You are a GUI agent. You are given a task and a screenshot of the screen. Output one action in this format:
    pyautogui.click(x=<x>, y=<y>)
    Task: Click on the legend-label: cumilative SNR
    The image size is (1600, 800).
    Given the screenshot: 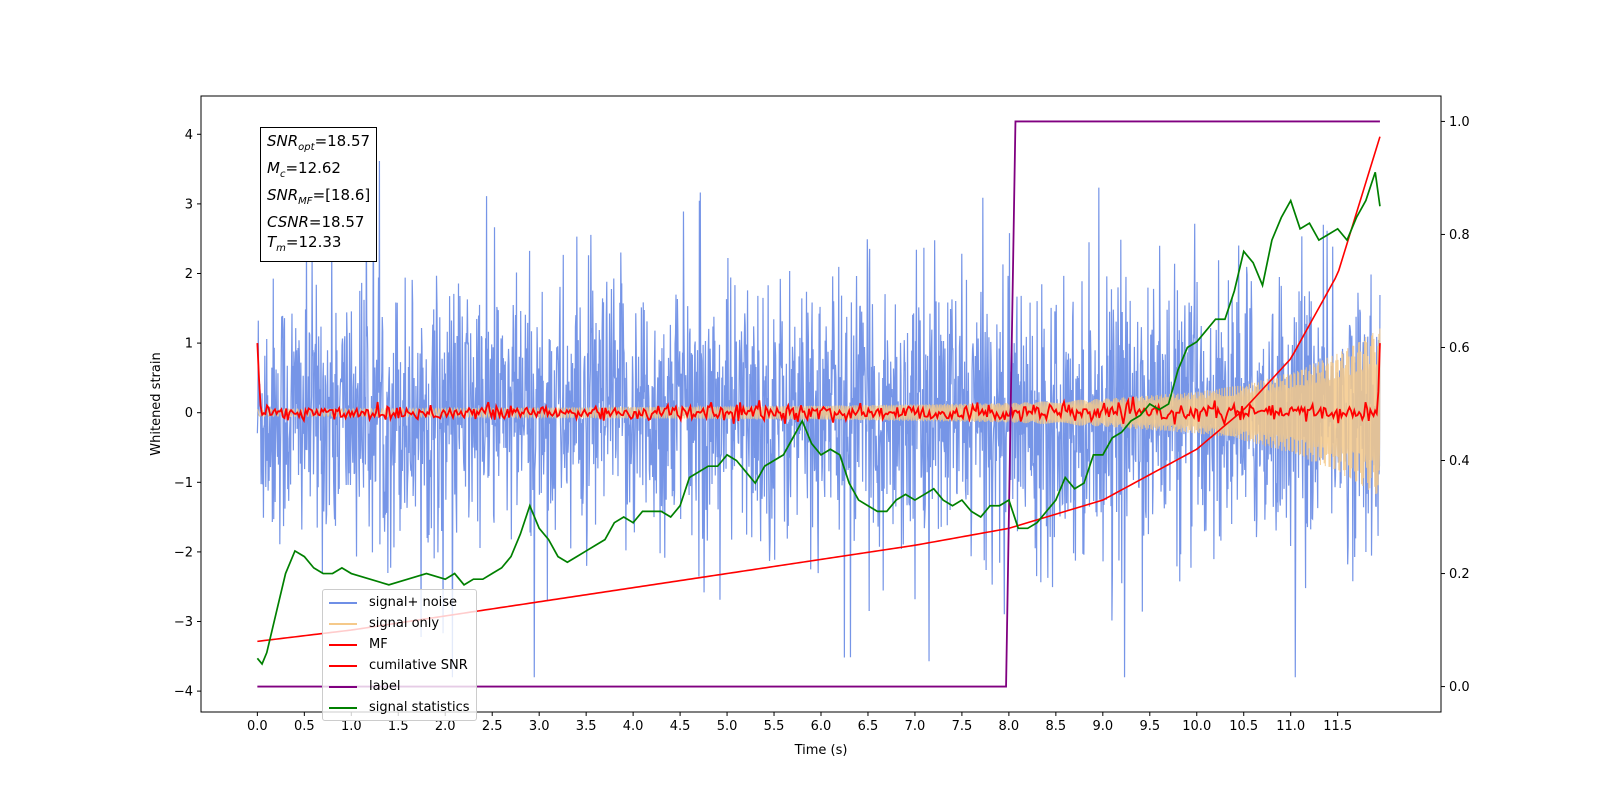 What is the action you would take?
    pyautogui.click(x=418, y=665)
    